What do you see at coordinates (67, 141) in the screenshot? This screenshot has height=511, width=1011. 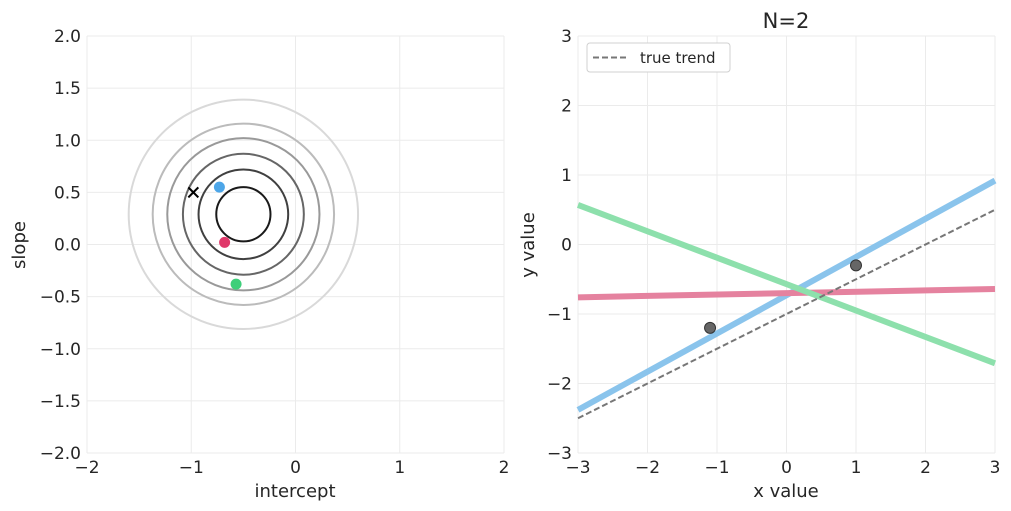 I see `left-y-tick-label: 1.0` at bounding box center [67, 141].